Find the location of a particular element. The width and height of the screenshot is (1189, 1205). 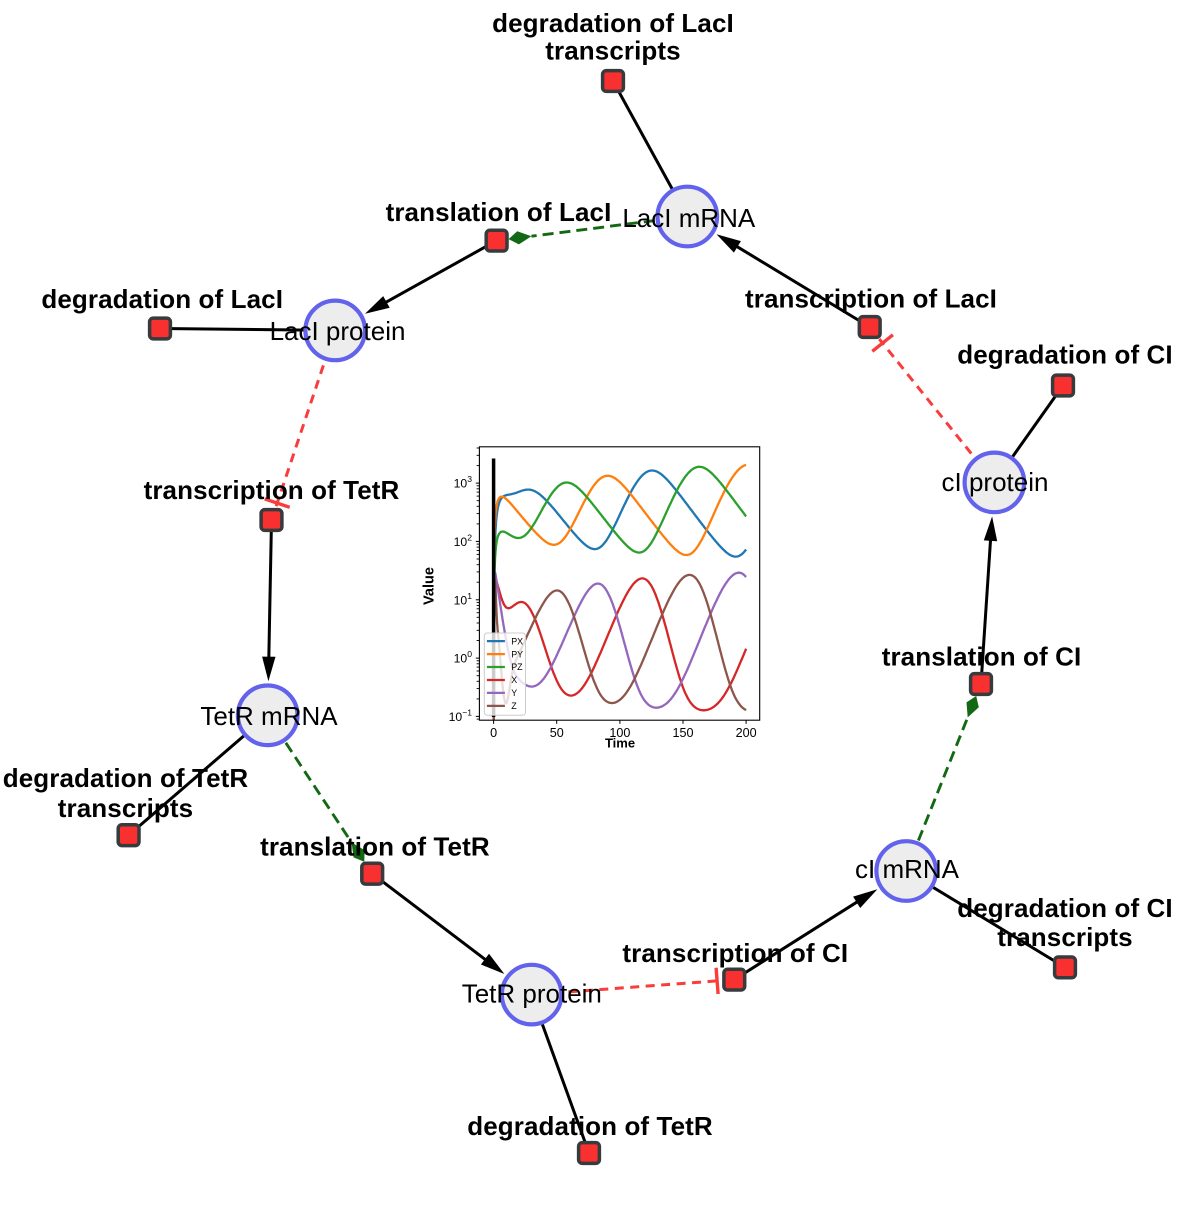

svg-text: 50 is located at coordinates (557, 733).